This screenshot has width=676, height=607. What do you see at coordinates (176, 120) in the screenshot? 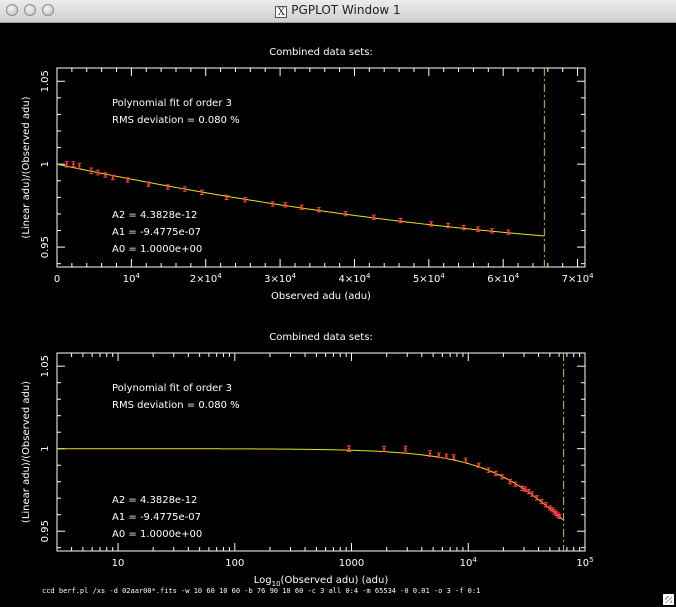
I see `fit-annotation: RMS deviation = 0.080 %` at bounding box center [176, 120].